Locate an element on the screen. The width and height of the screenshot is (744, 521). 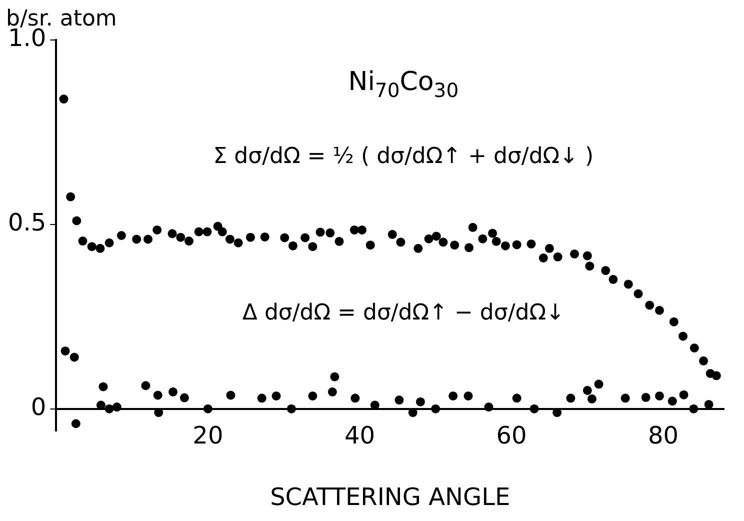
x-tick-label: 40 is located at coordinates (359, 436).